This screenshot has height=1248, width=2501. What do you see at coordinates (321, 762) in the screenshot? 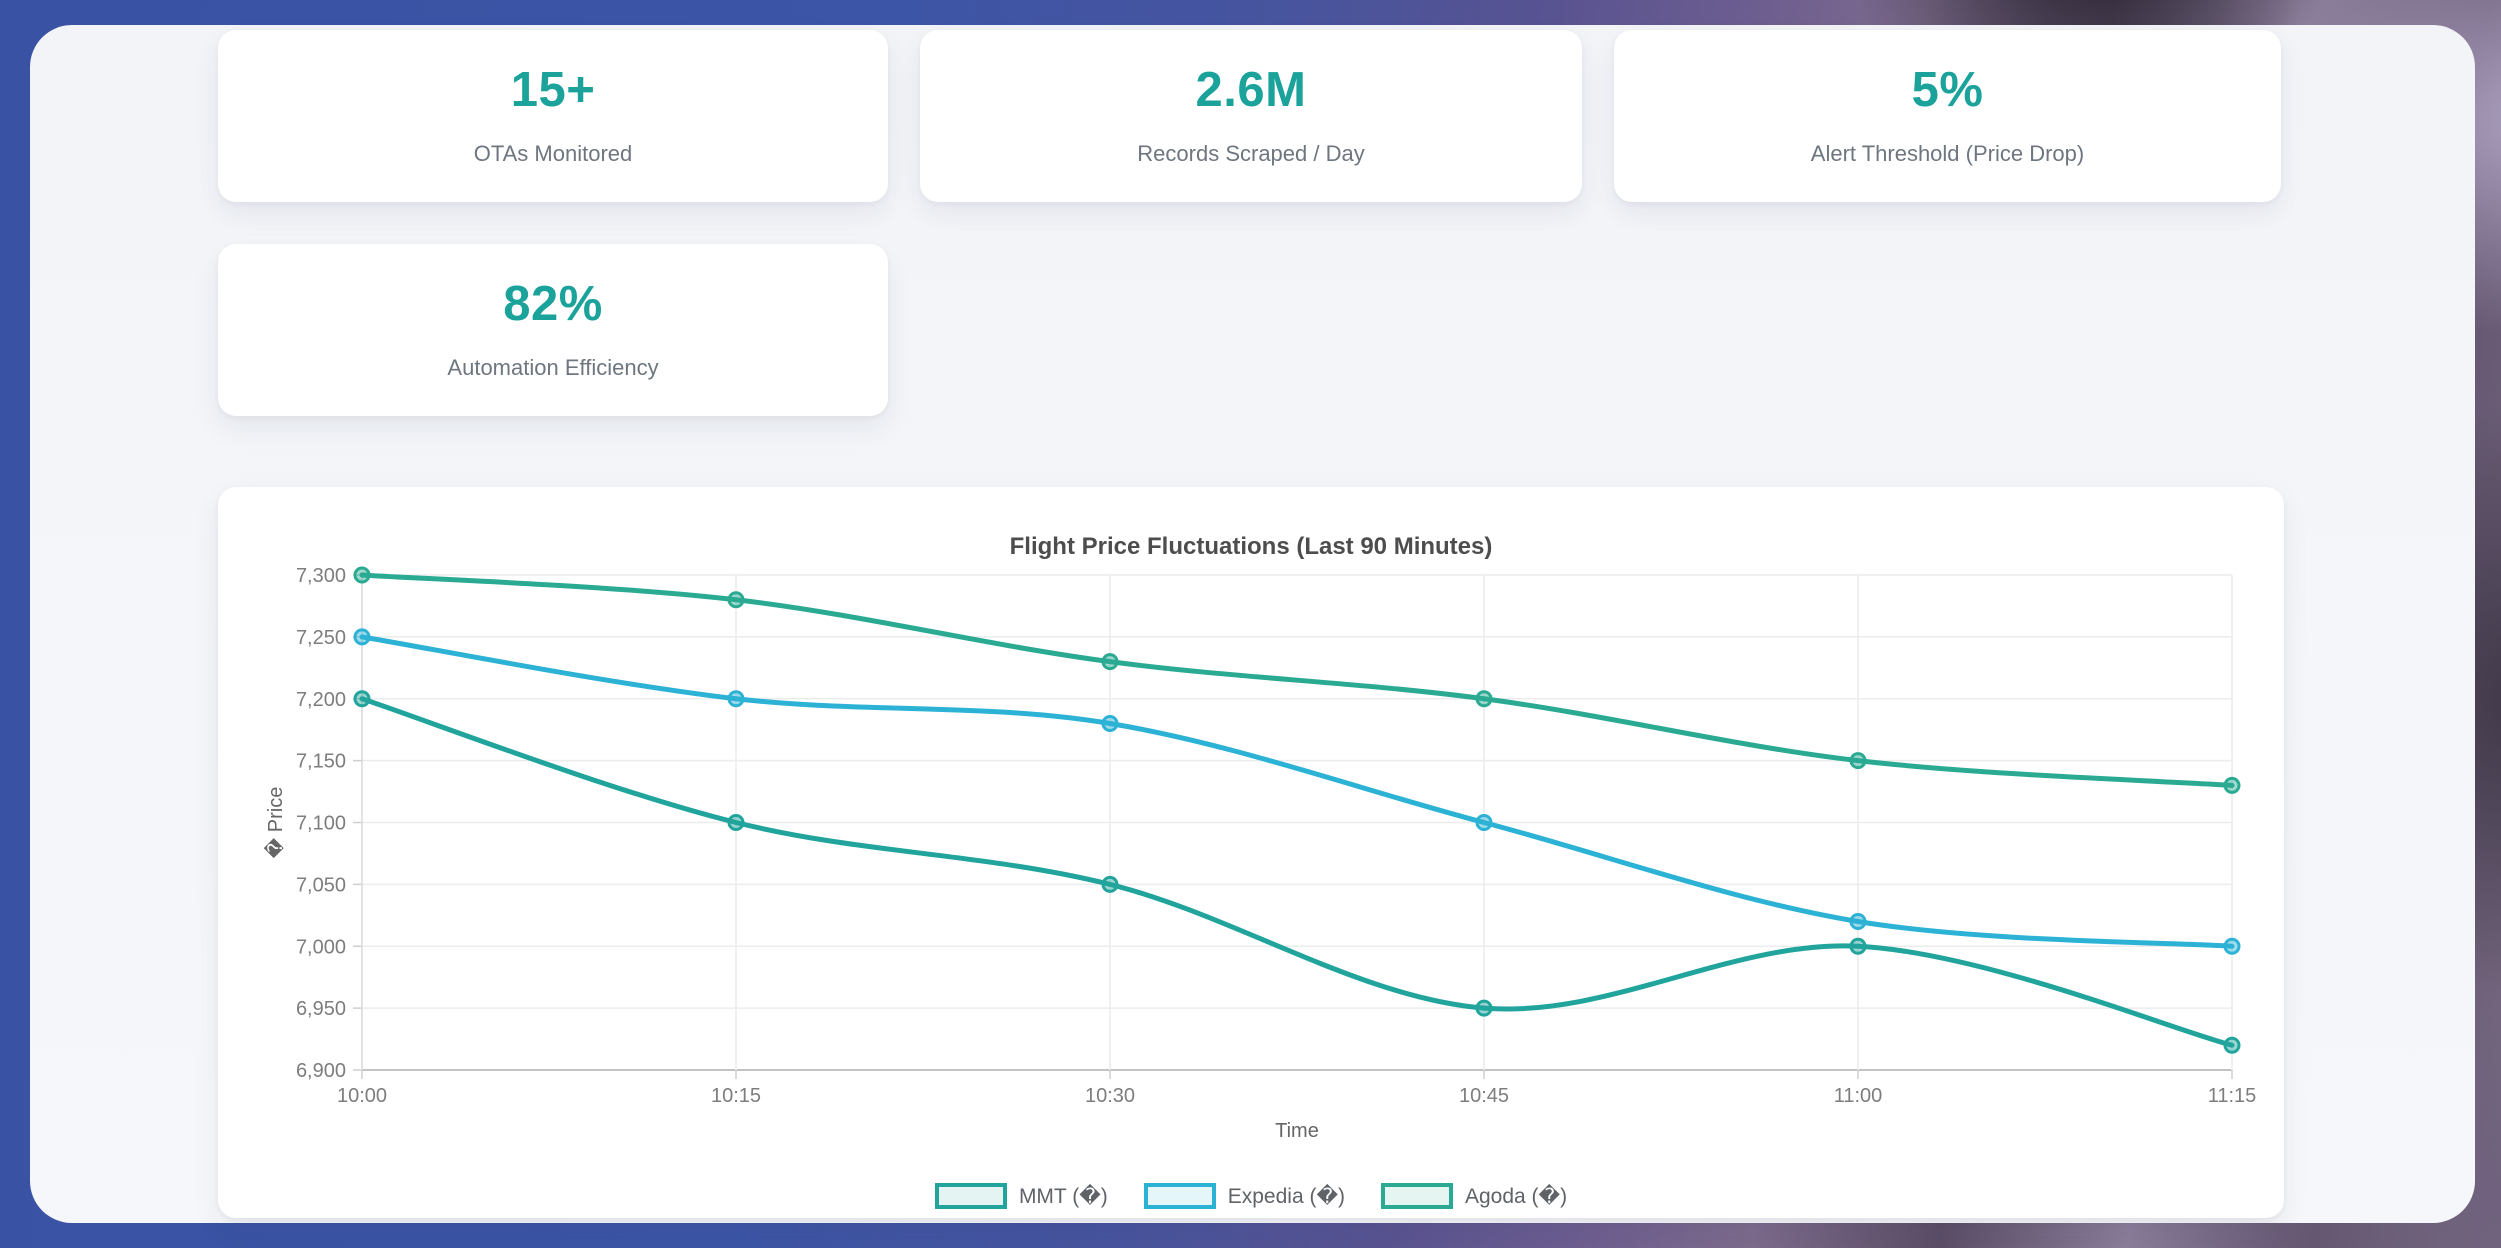
I see `y-tick-label: 7,150` at bounding box center [321, 762].